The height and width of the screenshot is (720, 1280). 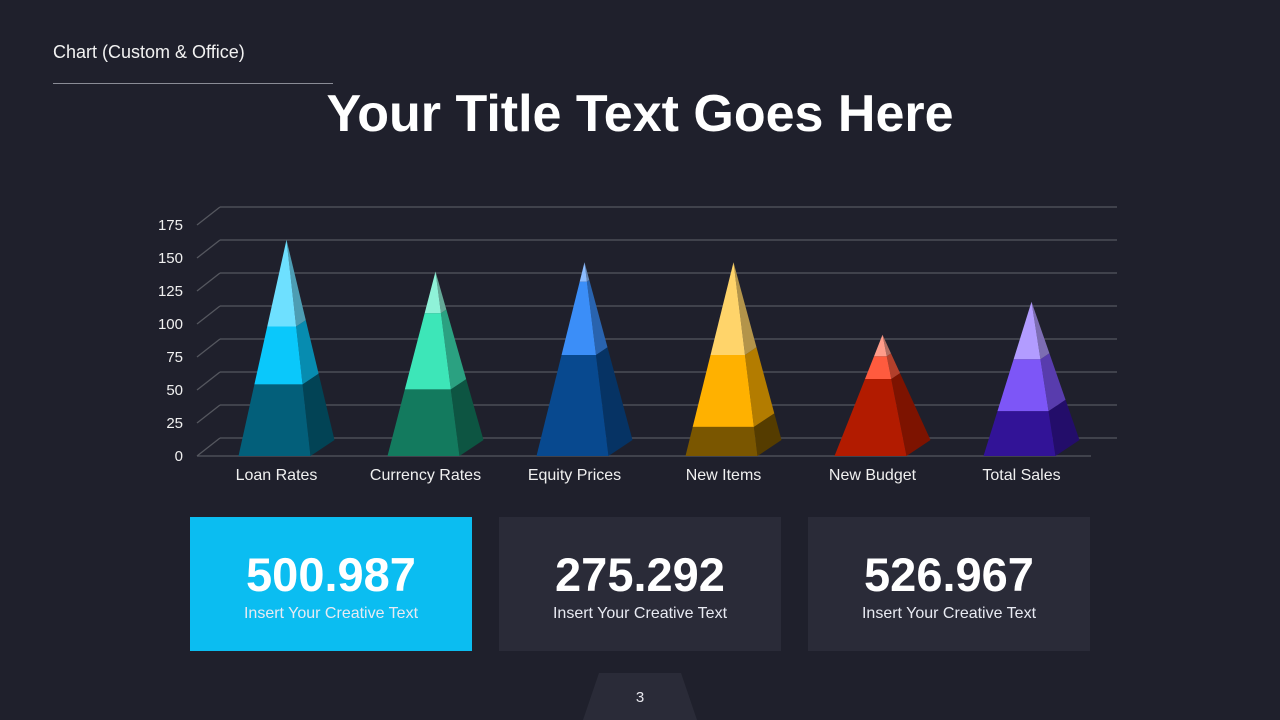 I want to click on stat-value: 275.292, so click(x=640, y=574).